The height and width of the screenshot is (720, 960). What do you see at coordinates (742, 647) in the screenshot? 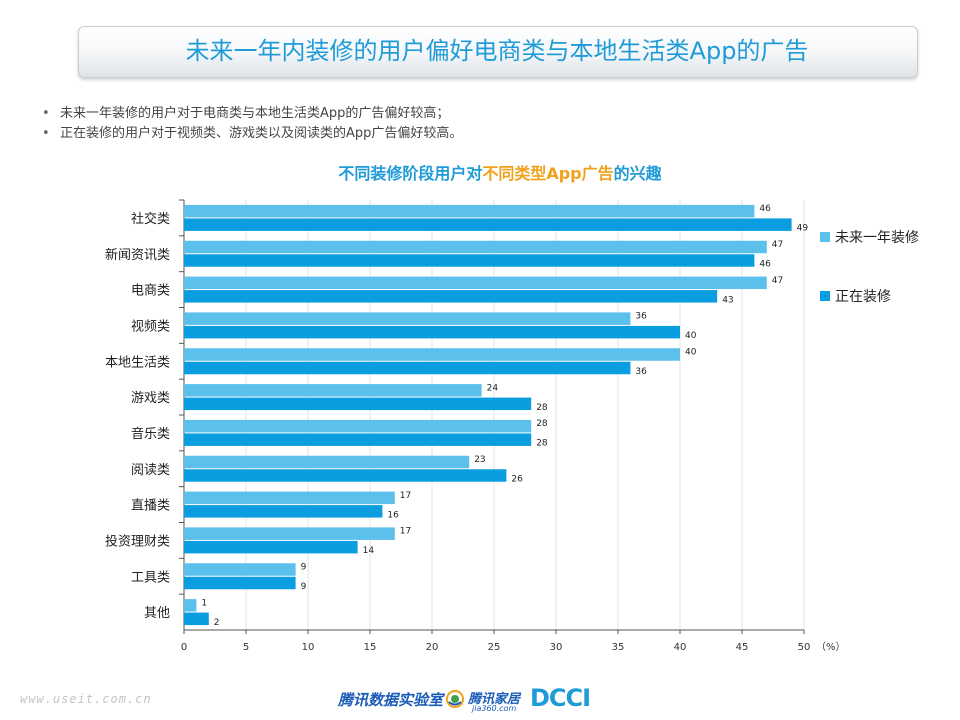
I see `x-tick-label: 45` at bounding box center [742, 647].